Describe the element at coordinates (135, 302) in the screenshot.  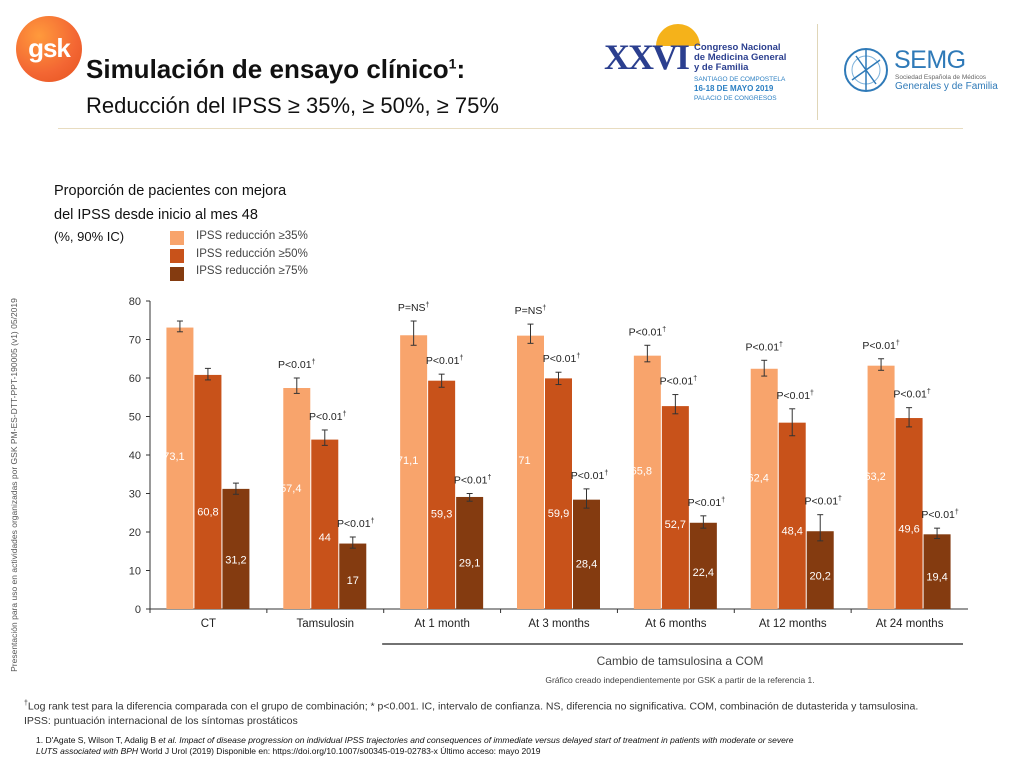
I see `y-tick-label: 80` at that location.